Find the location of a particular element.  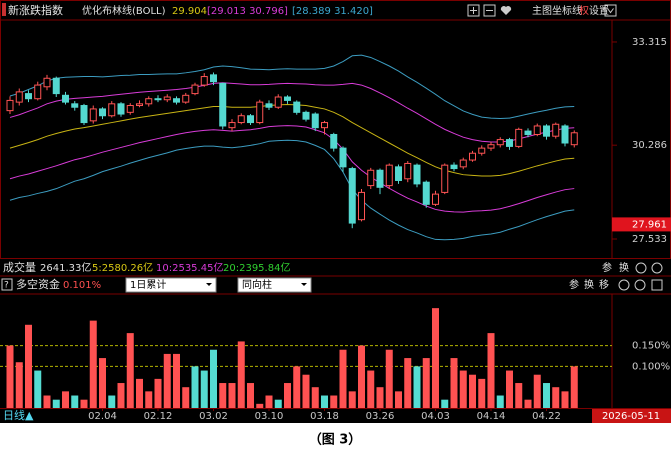

x-tick-label: 03.02 is located at coordinates (213, 416).